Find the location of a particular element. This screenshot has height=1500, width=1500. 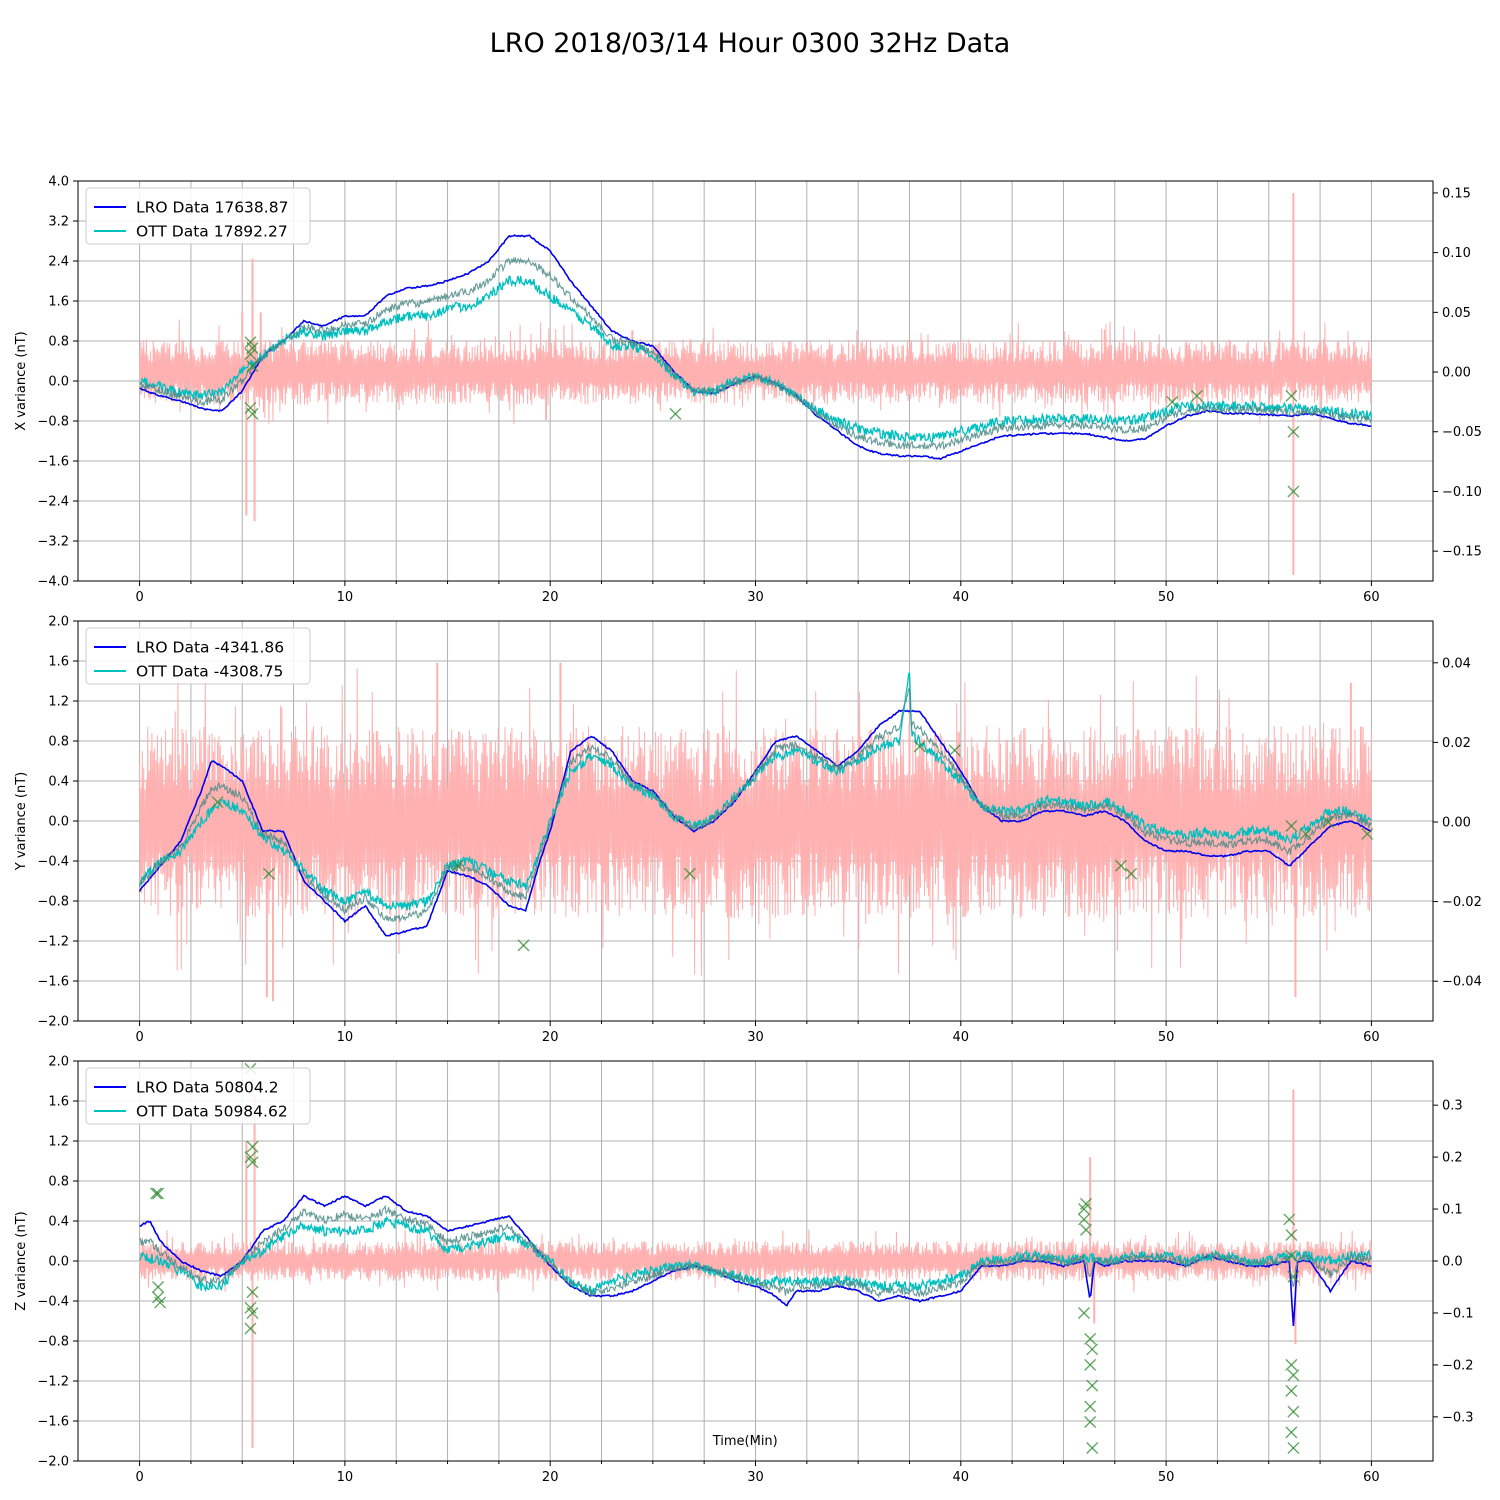

y2-tick-label: −0.05 is located at coordinates (1462, 432).